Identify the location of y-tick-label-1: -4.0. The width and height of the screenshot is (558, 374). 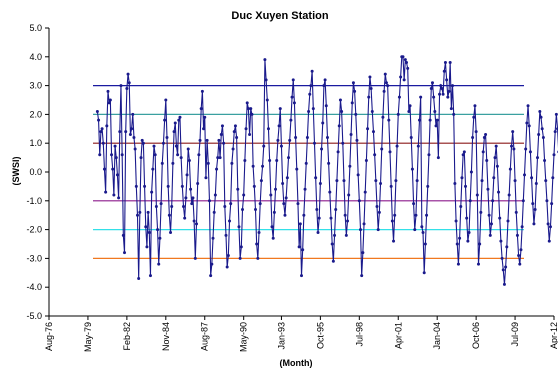
(34, 287).